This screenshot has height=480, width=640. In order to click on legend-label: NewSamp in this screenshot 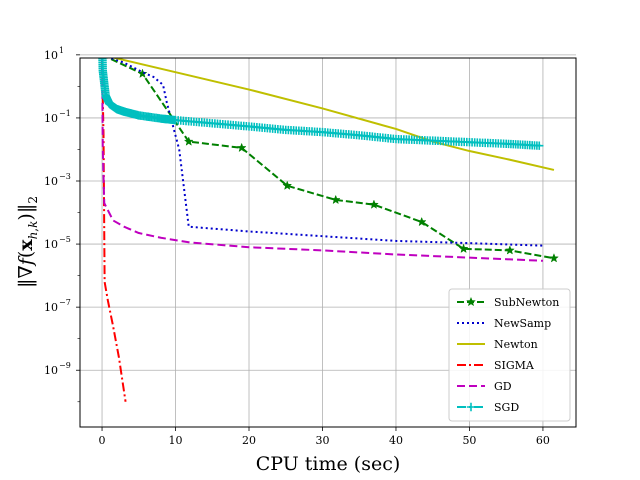, I will do `click(522, 323)`.